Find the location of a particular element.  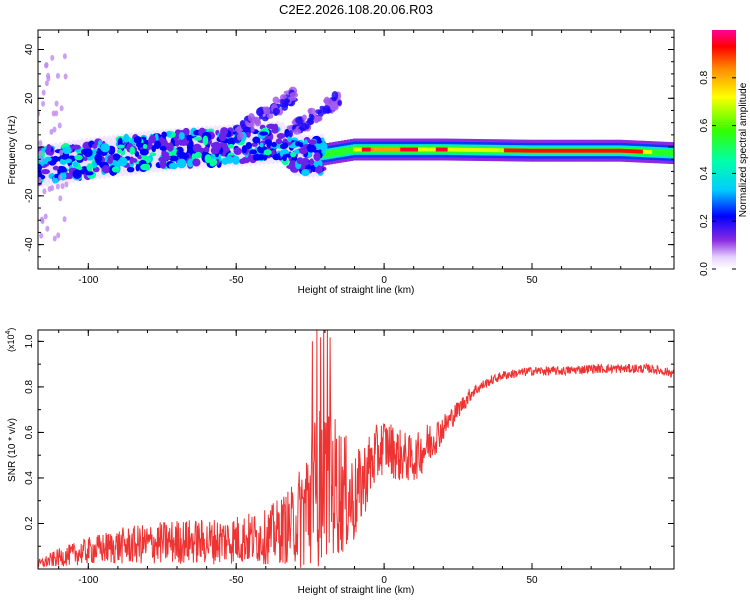

snr-scale-label: (x104) is located at coordinates (10, 340).